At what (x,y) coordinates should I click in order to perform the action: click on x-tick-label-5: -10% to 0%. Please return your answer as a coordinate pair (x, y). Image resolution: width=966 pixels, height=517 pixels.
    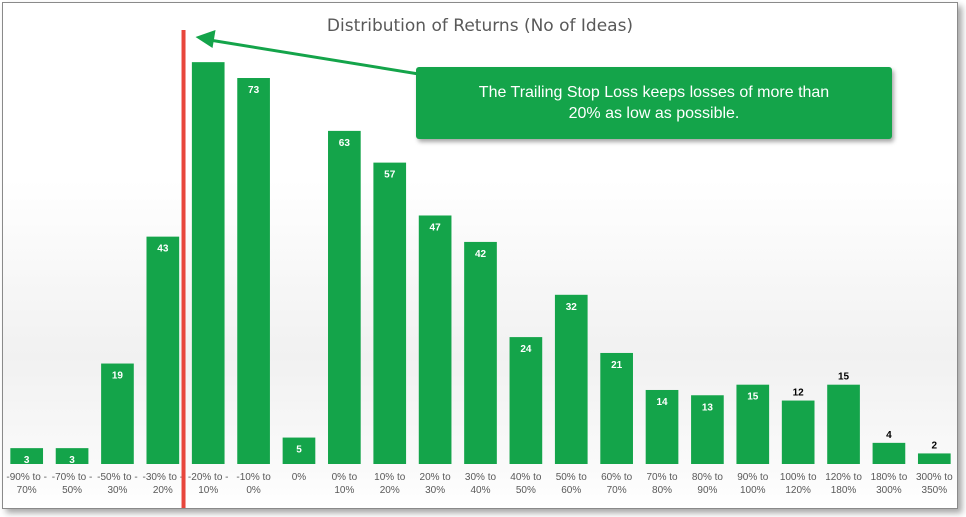
    Looking at the image, I should click on (253, 484).